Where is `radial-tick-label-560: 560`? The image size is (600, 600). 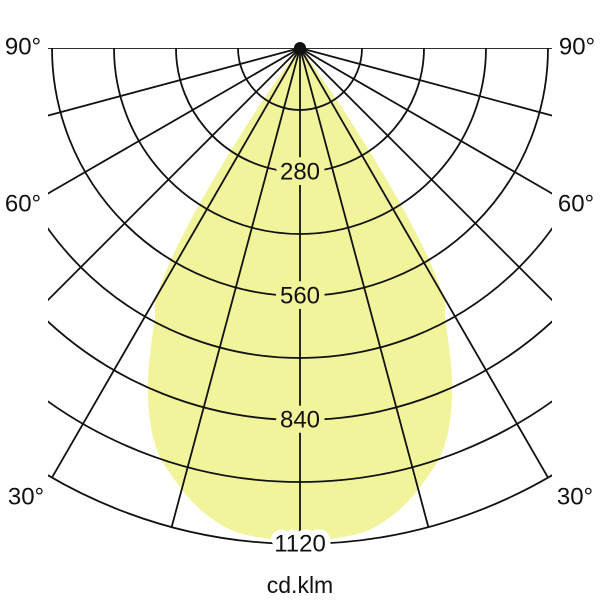
radial-tick-label-560: 560 is located at coordinates (300, 296).